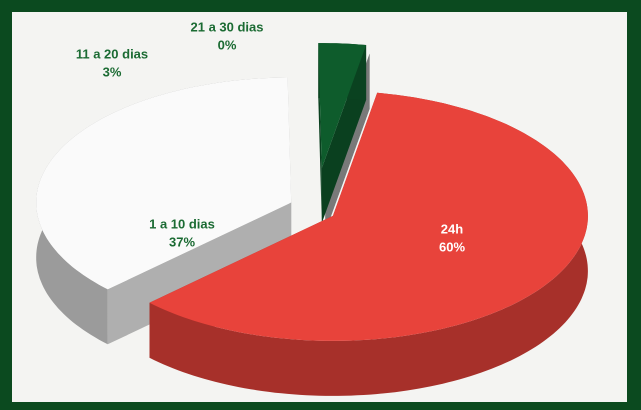 Image resolution: width=641 pixels, height=410 pixels. Describe the element at coordinates (452, 228) in the screenshot. I see `slice-label: 24h` at that location.